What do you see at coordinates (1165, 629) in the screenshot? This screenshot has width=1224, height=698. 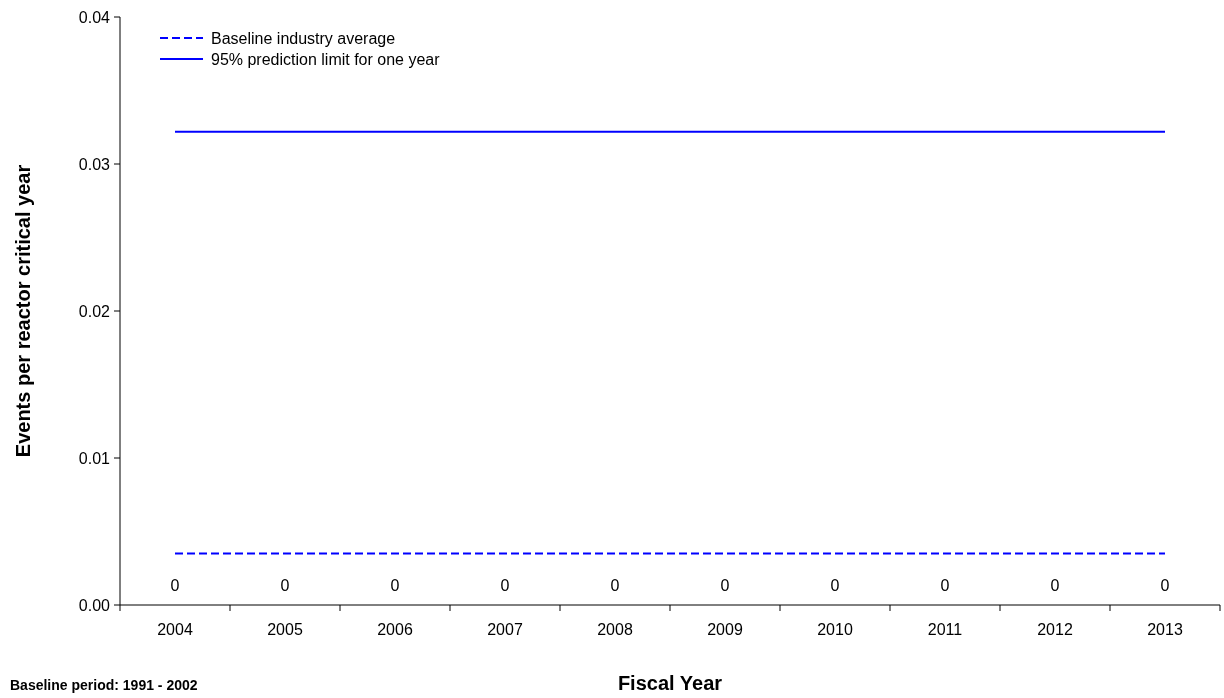 I see `x-tick-label: 2013` at bounding box center [1165, 629].